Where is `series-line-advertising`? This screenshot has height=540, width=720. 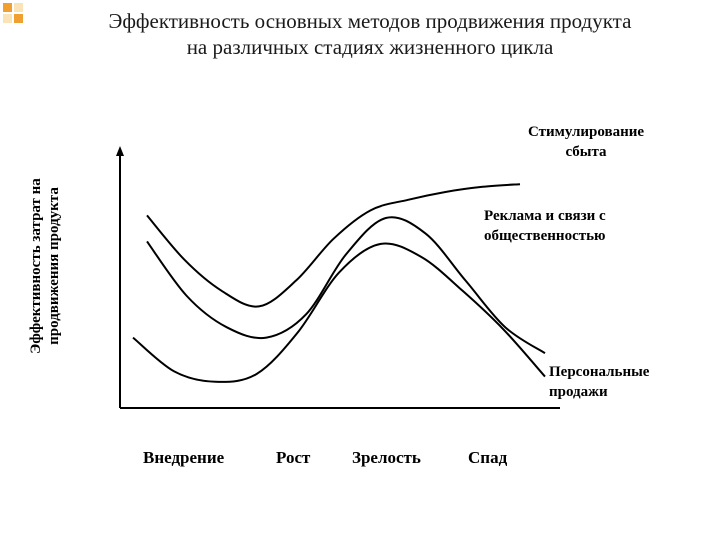
series-line-advertising is located at coordinates (346, 285).